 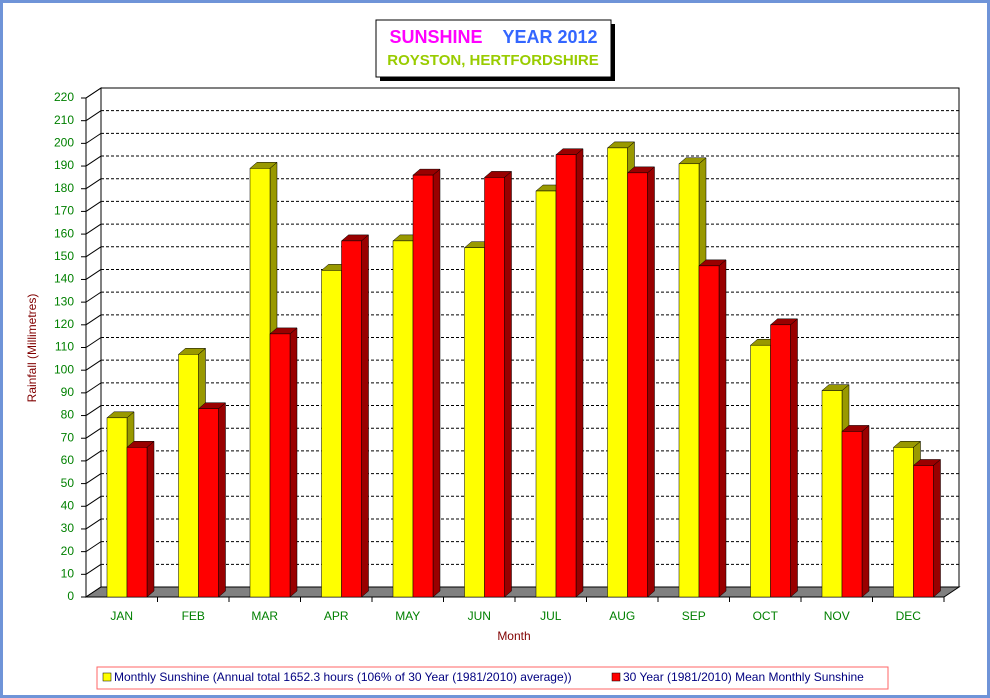 I want to click on y-tick-label: 140, so click(x=64, y=279).